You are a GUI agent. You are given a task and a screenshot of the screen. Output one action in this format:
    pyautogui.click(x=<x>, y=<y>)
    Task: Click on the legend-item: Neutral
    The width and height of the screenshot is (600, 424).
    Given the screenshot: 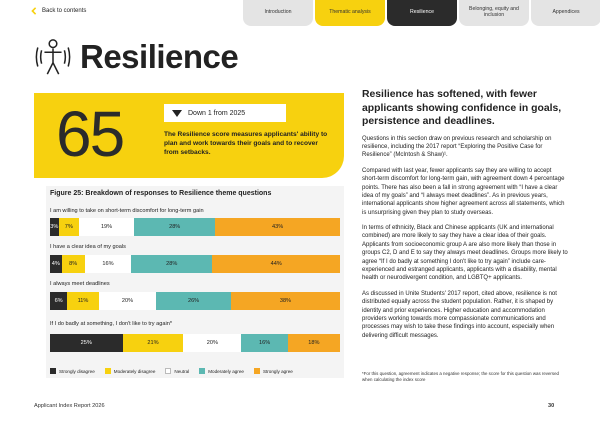 What is the action you would take?
    pyautogui.click(x=177, y=371)
    